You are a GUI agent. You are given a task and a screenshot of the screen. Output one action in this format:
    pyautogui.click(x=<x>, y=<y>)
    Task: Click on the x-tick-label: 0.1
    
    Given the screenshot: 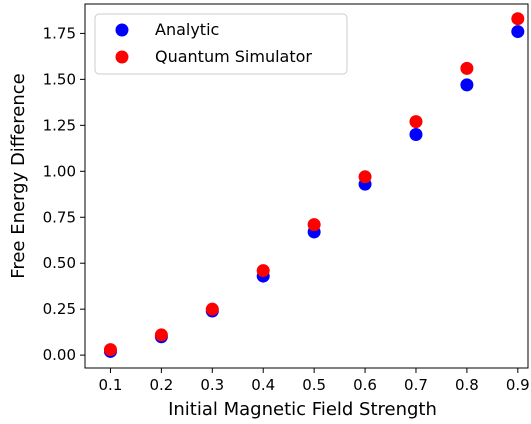 What is the action you would take?
    pyautogui.click(x=111, y=385)
    